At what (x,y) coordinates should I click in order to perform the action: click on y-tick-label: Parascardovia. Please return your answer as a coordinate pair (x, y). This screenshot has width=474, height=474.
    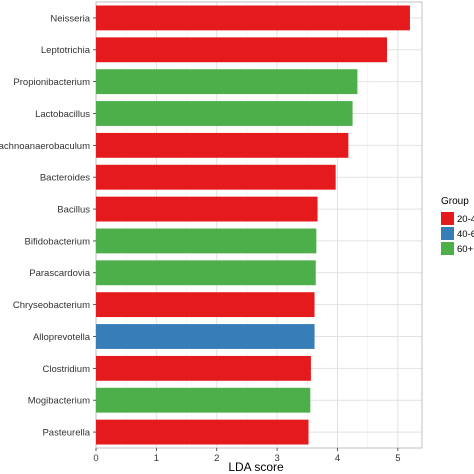
    Looking at the image, I should click on (59, 273).